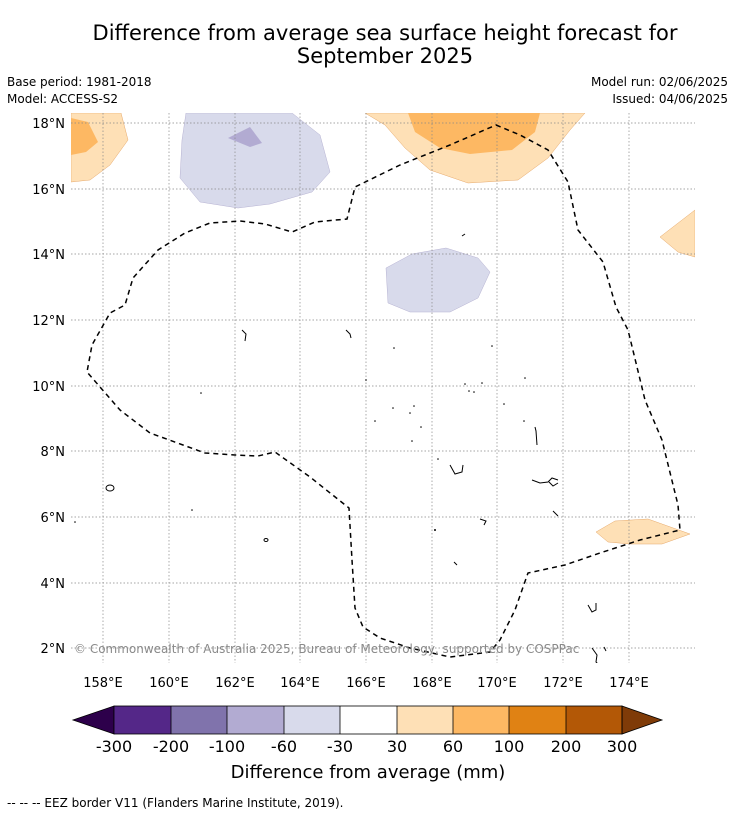 Image resolution: width=736 pixels, height=816 pixels. Describe the element at coordinates (629, 683) in the screenshot. I see `lon-label: 174°E` at that location.